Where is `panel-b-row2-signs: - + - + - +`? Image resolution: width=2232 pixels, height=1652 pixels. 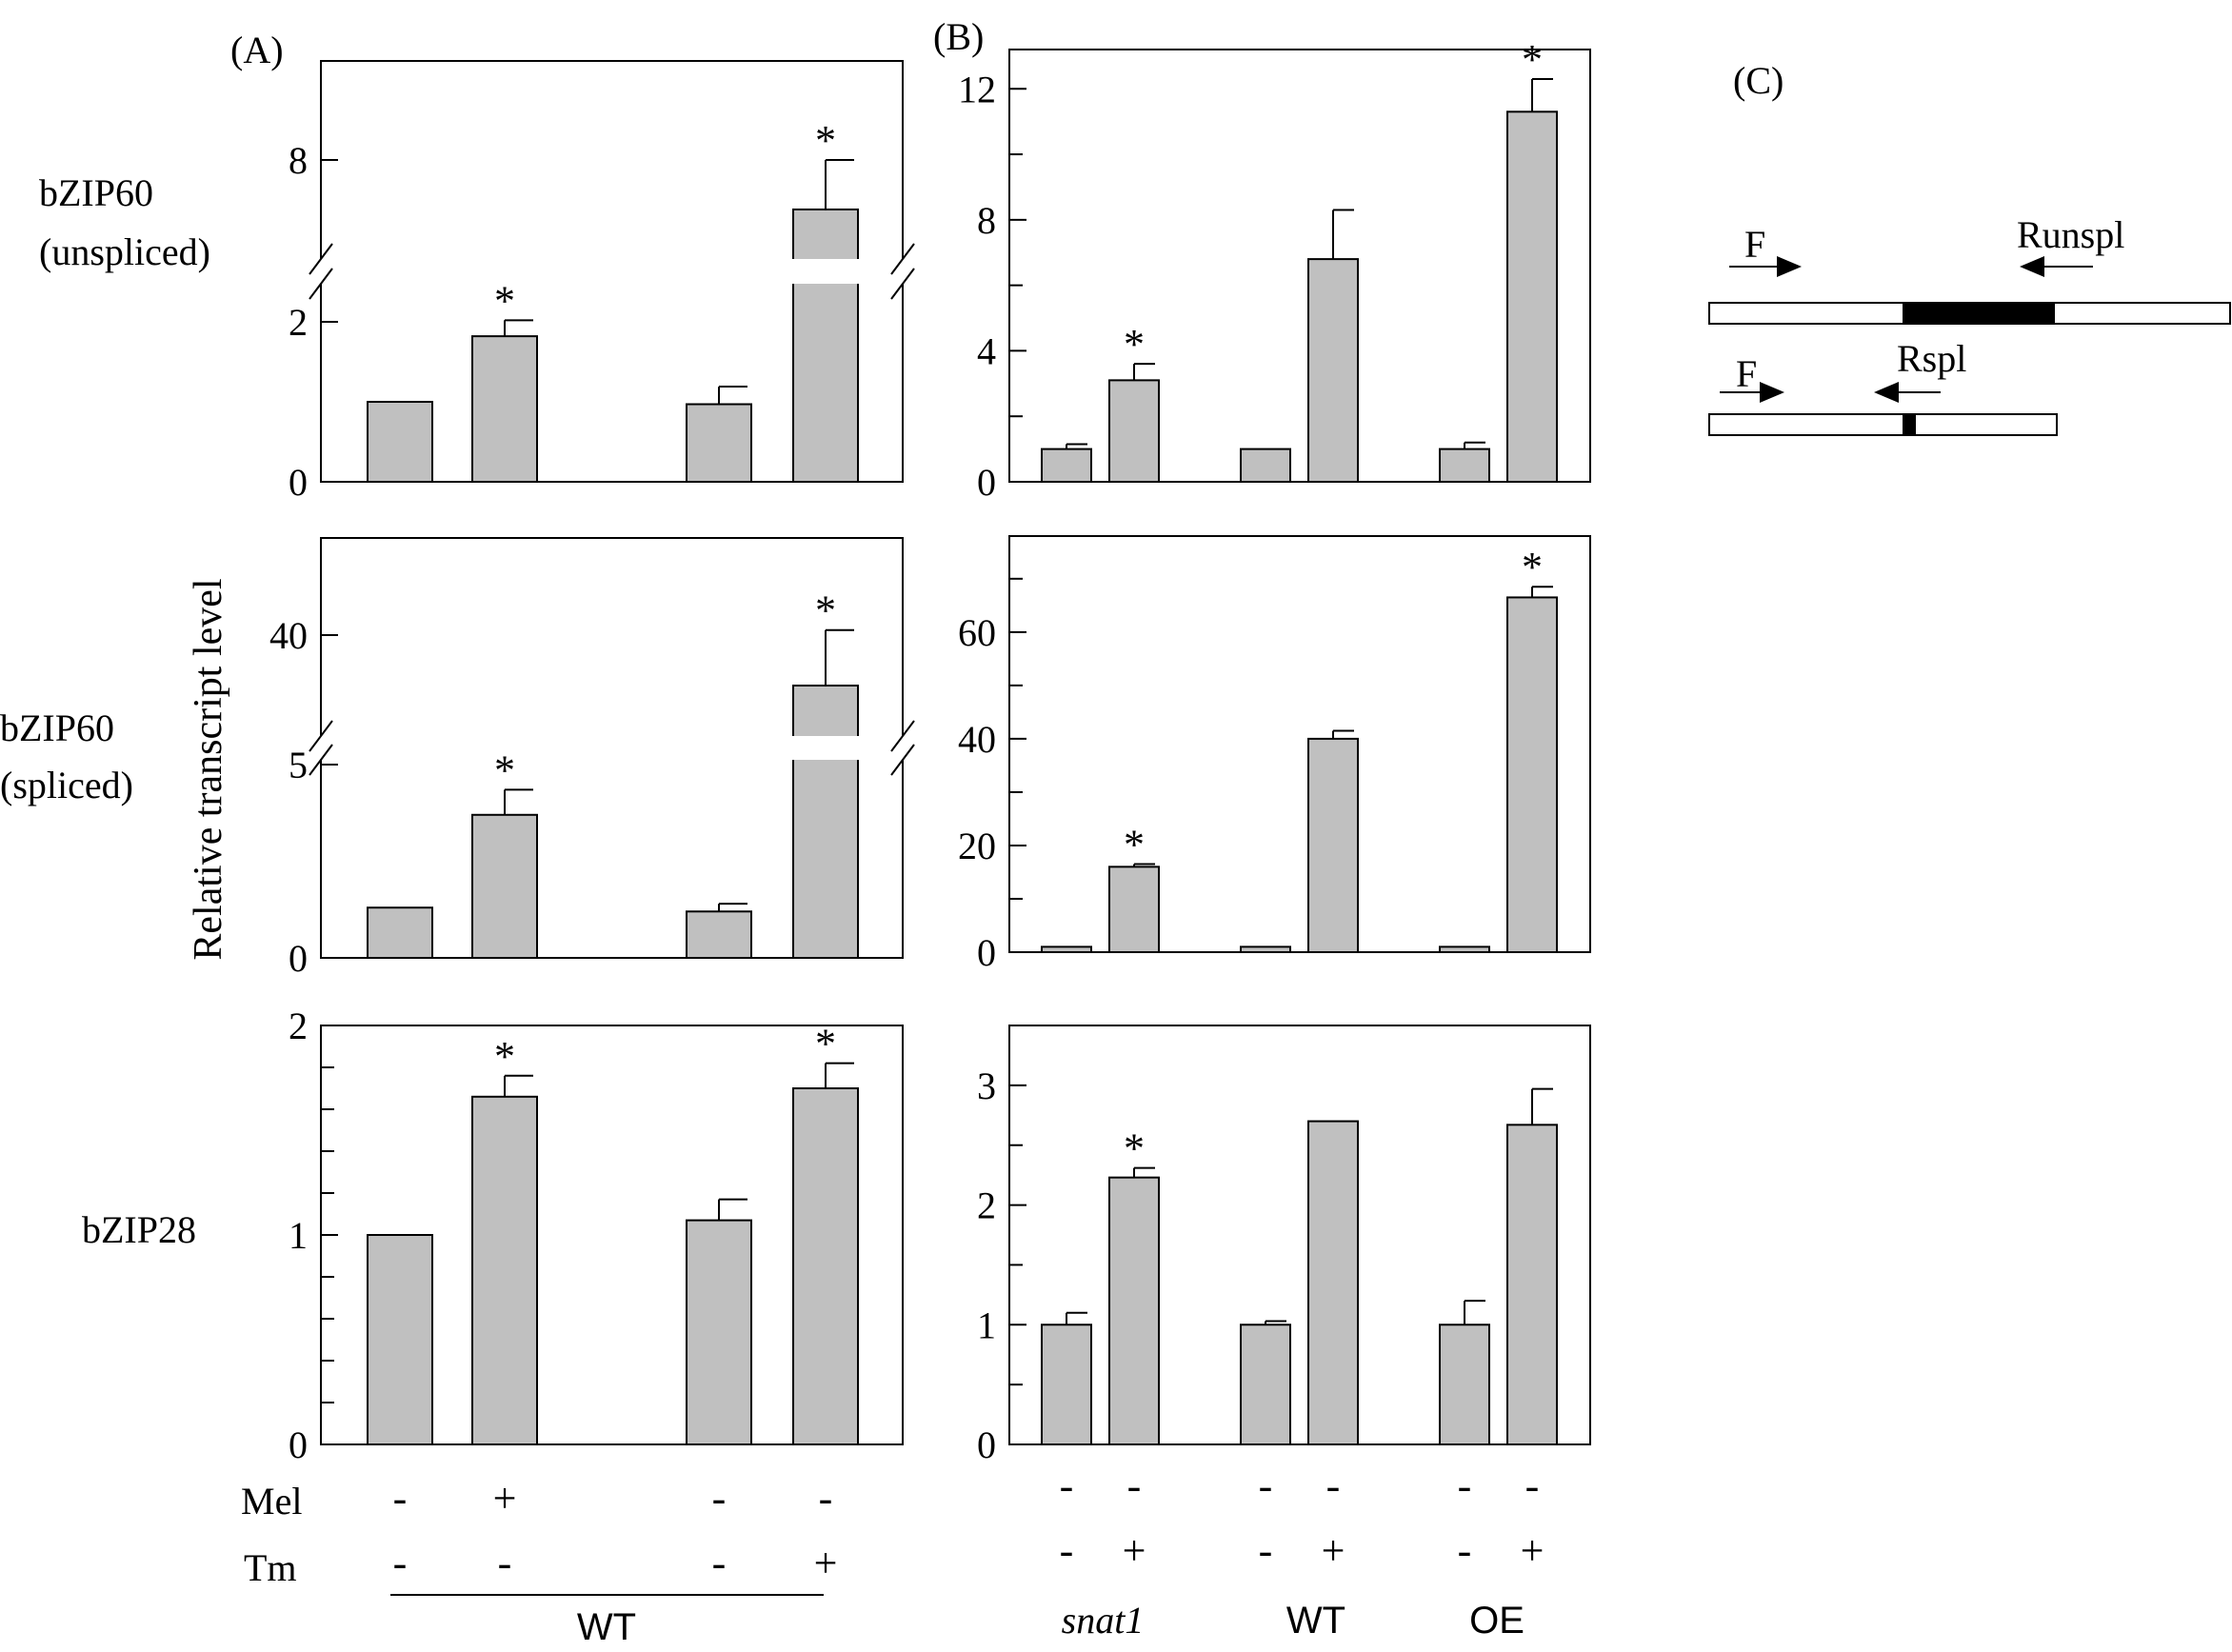 panel-b-row2-signs: - + - + - + is located at coordinates (1302, 1551).